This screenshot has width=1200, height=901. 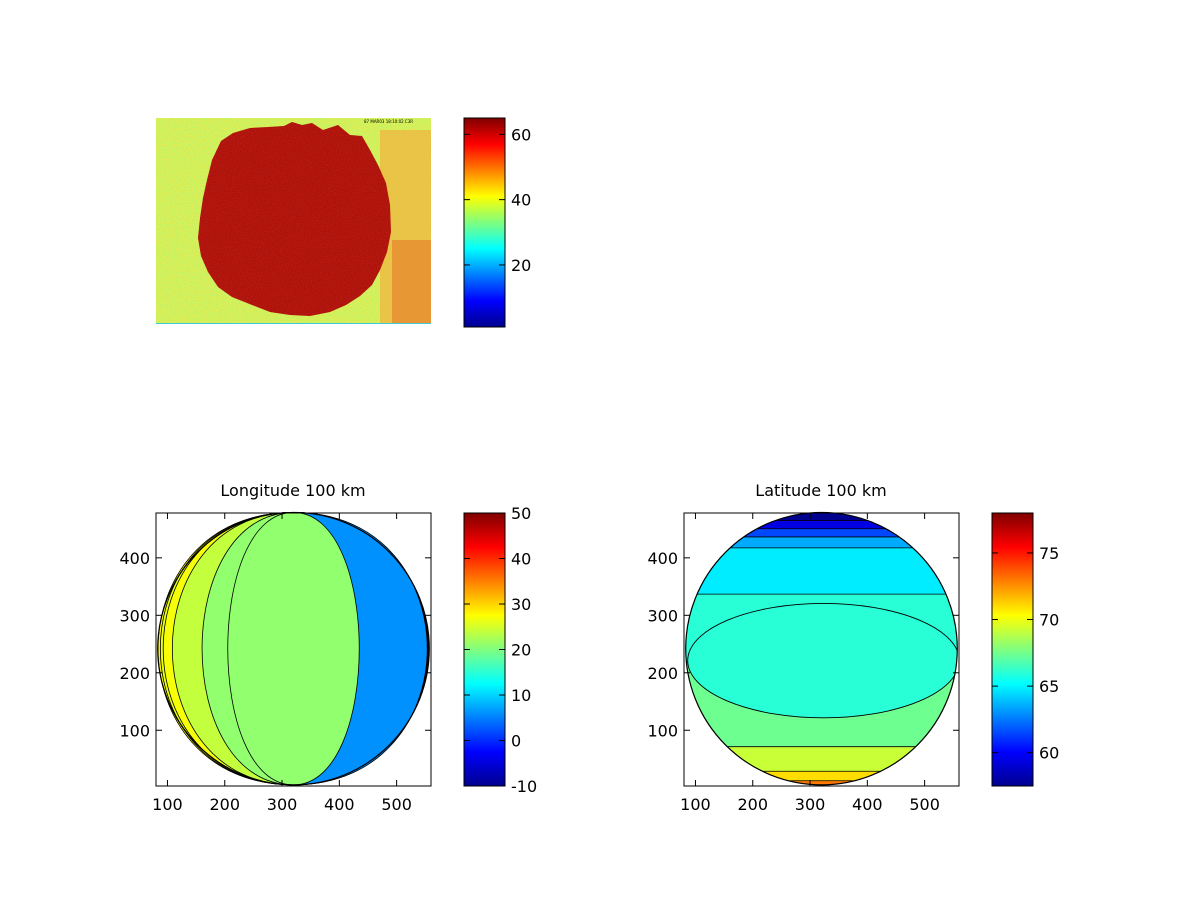 What do you see at coordinates (292, 490) in the screenshot?
I see `longitude-title: Longitude 100 km` at bounding box center [292, 490].